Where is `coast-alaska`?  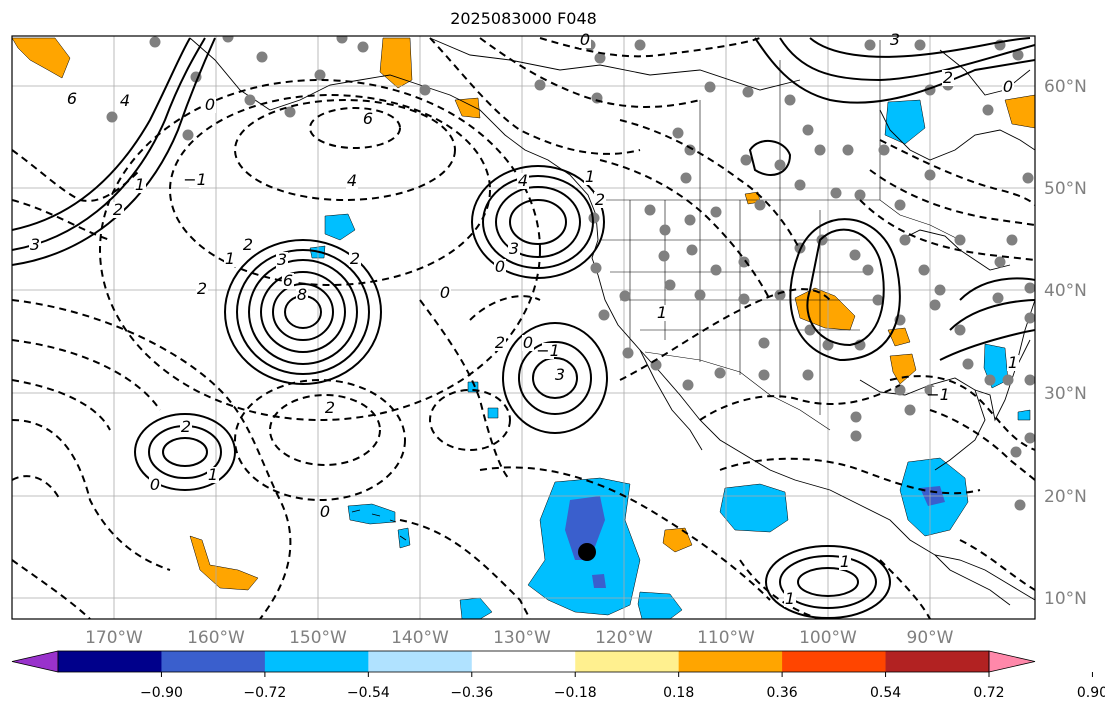
coast-alaska is located at coordinates (394, 156).